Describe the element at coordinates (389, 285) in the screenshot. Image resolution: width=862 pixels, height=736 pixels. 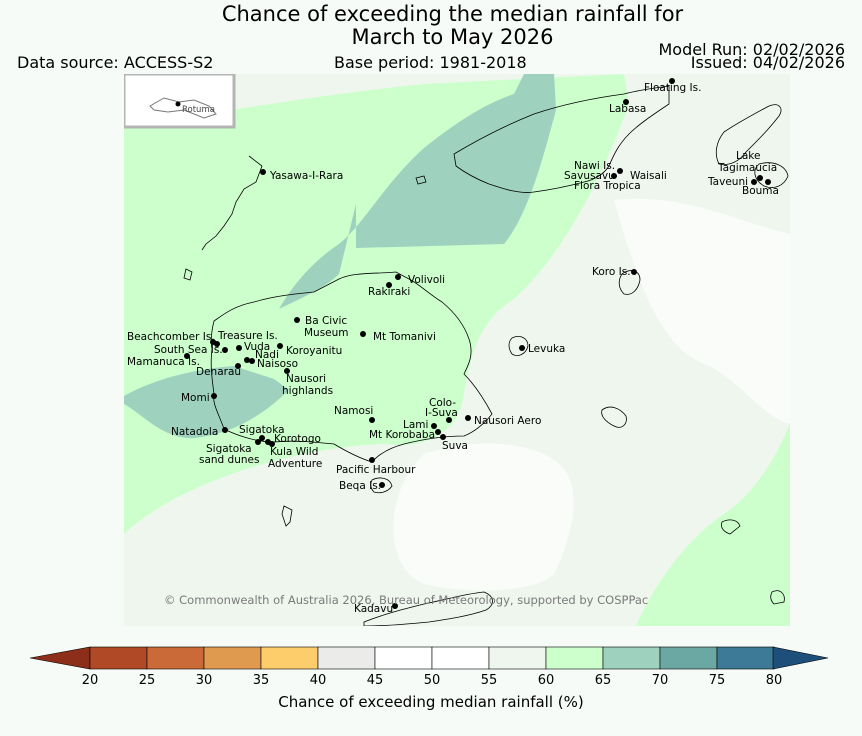
I see `marker-rakiraki` at that location.